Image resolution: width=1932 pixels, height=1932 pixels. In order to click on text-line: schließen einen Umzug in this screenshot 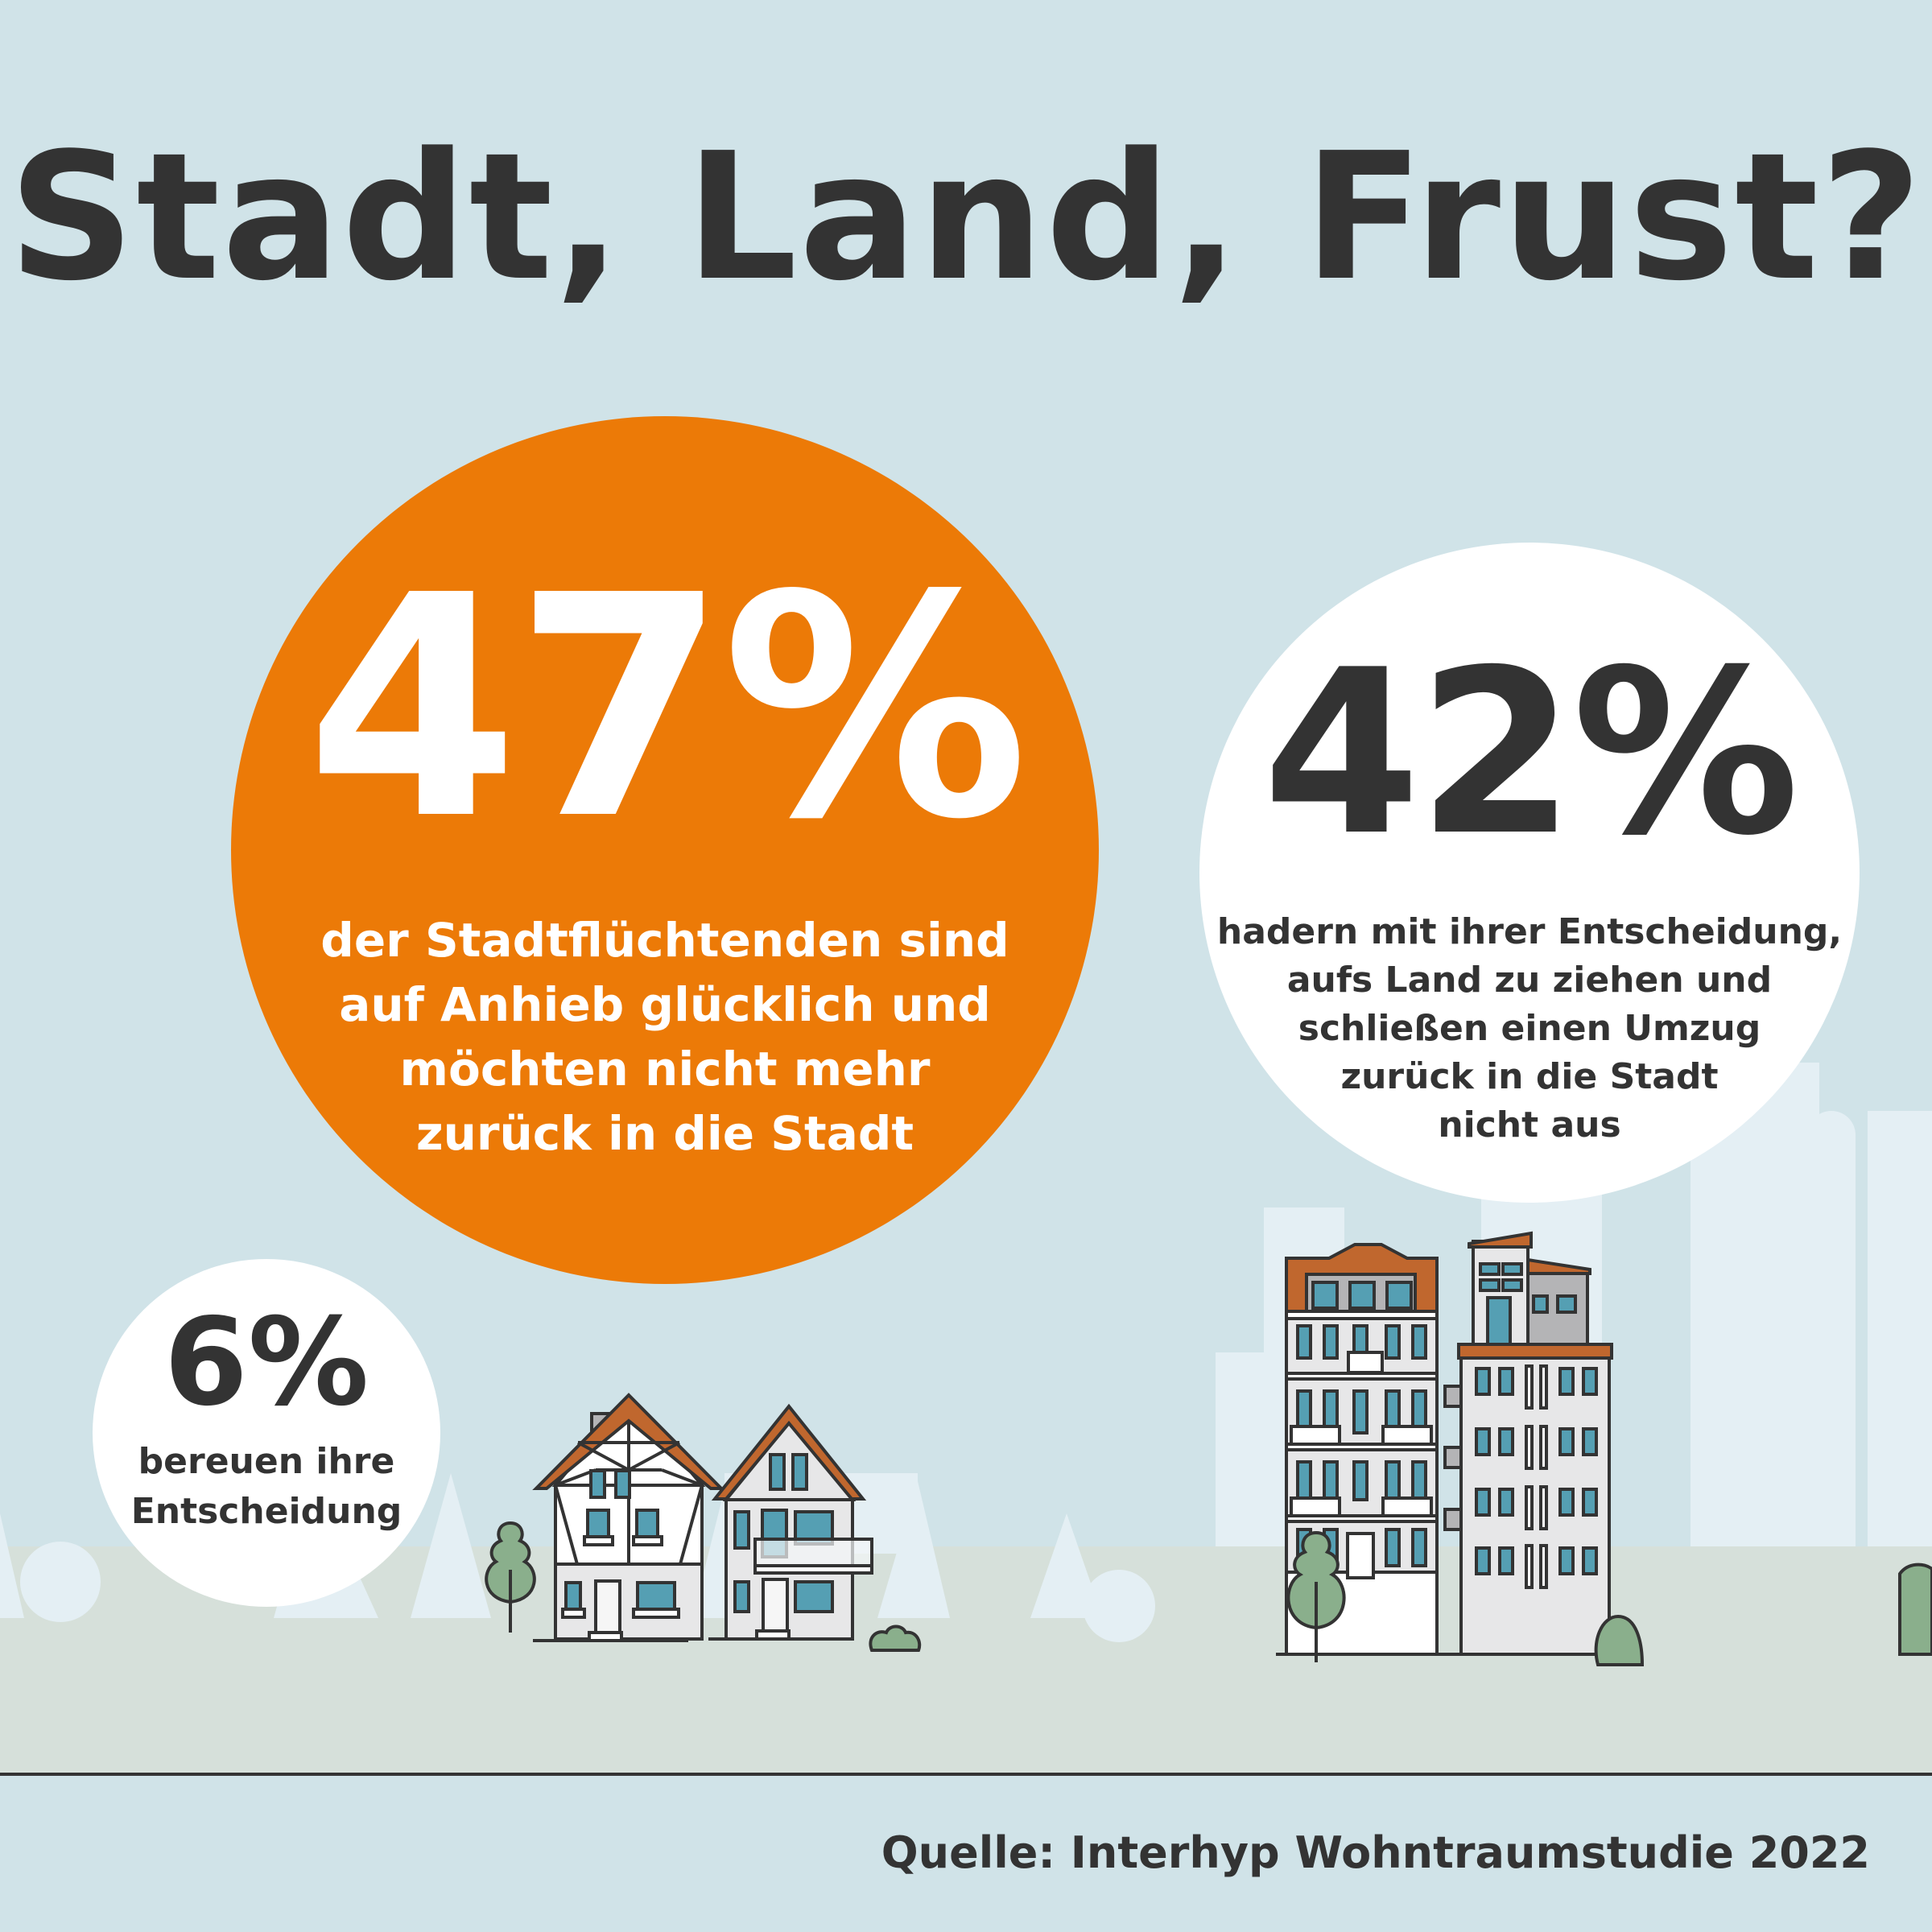, I will do `click(1529, 1028)`.